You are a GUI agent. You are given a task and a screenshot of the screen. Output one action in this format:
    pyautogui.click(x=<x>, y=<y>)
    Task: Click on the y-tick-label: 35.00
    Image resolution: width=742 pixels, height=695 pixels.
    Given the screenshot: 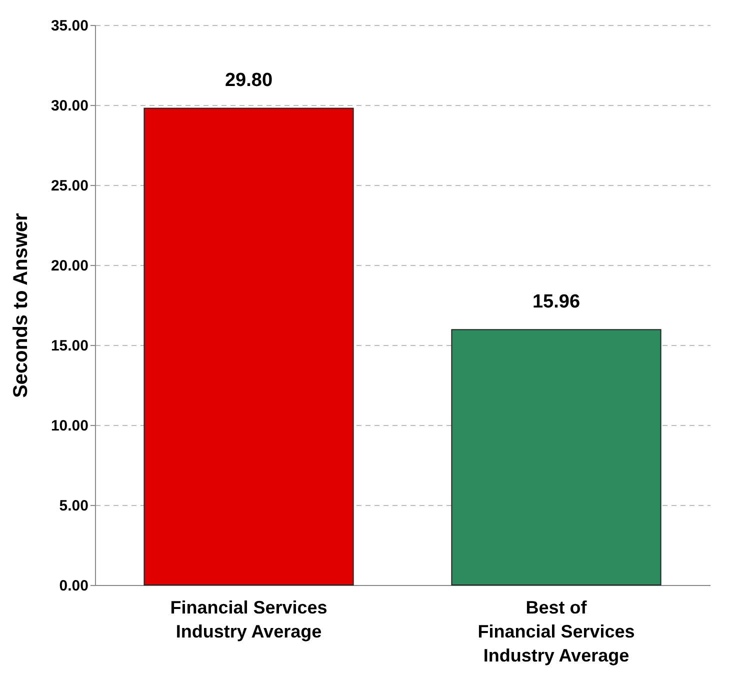 What is the action you would take?
    pyautogui.click(x=69, y=26)
    